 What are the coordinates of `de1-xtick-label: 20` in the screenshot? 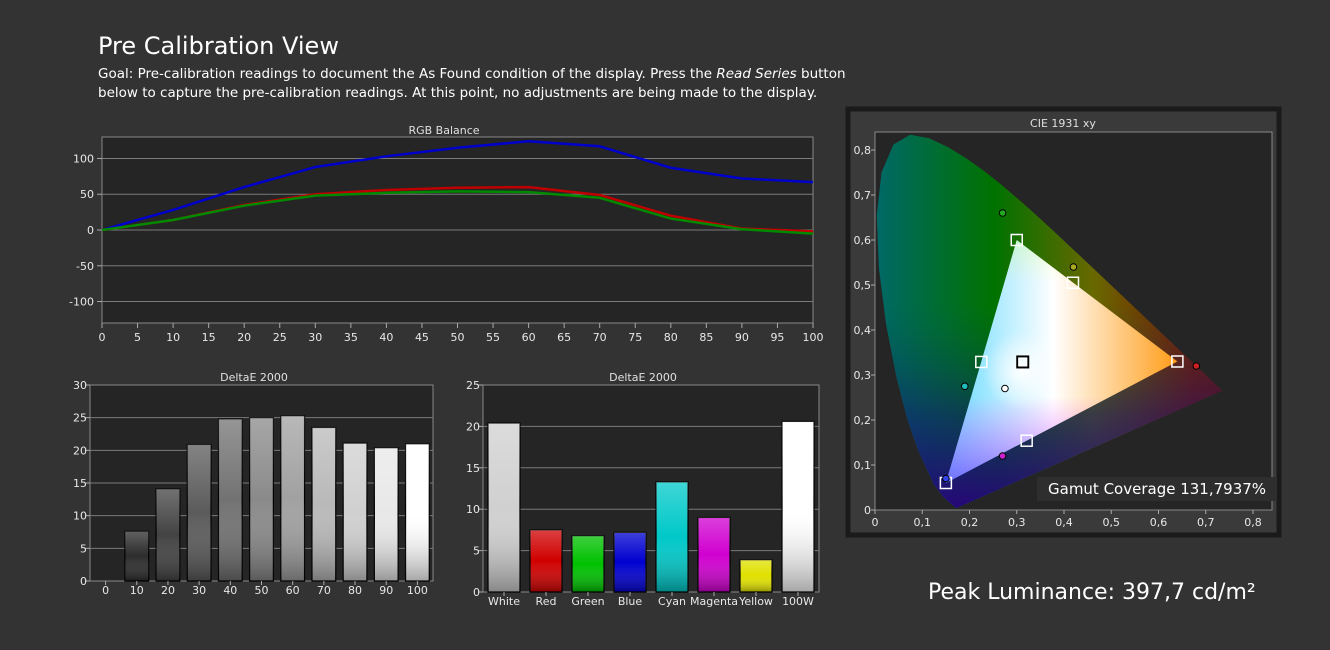 It's located at (168, 590).